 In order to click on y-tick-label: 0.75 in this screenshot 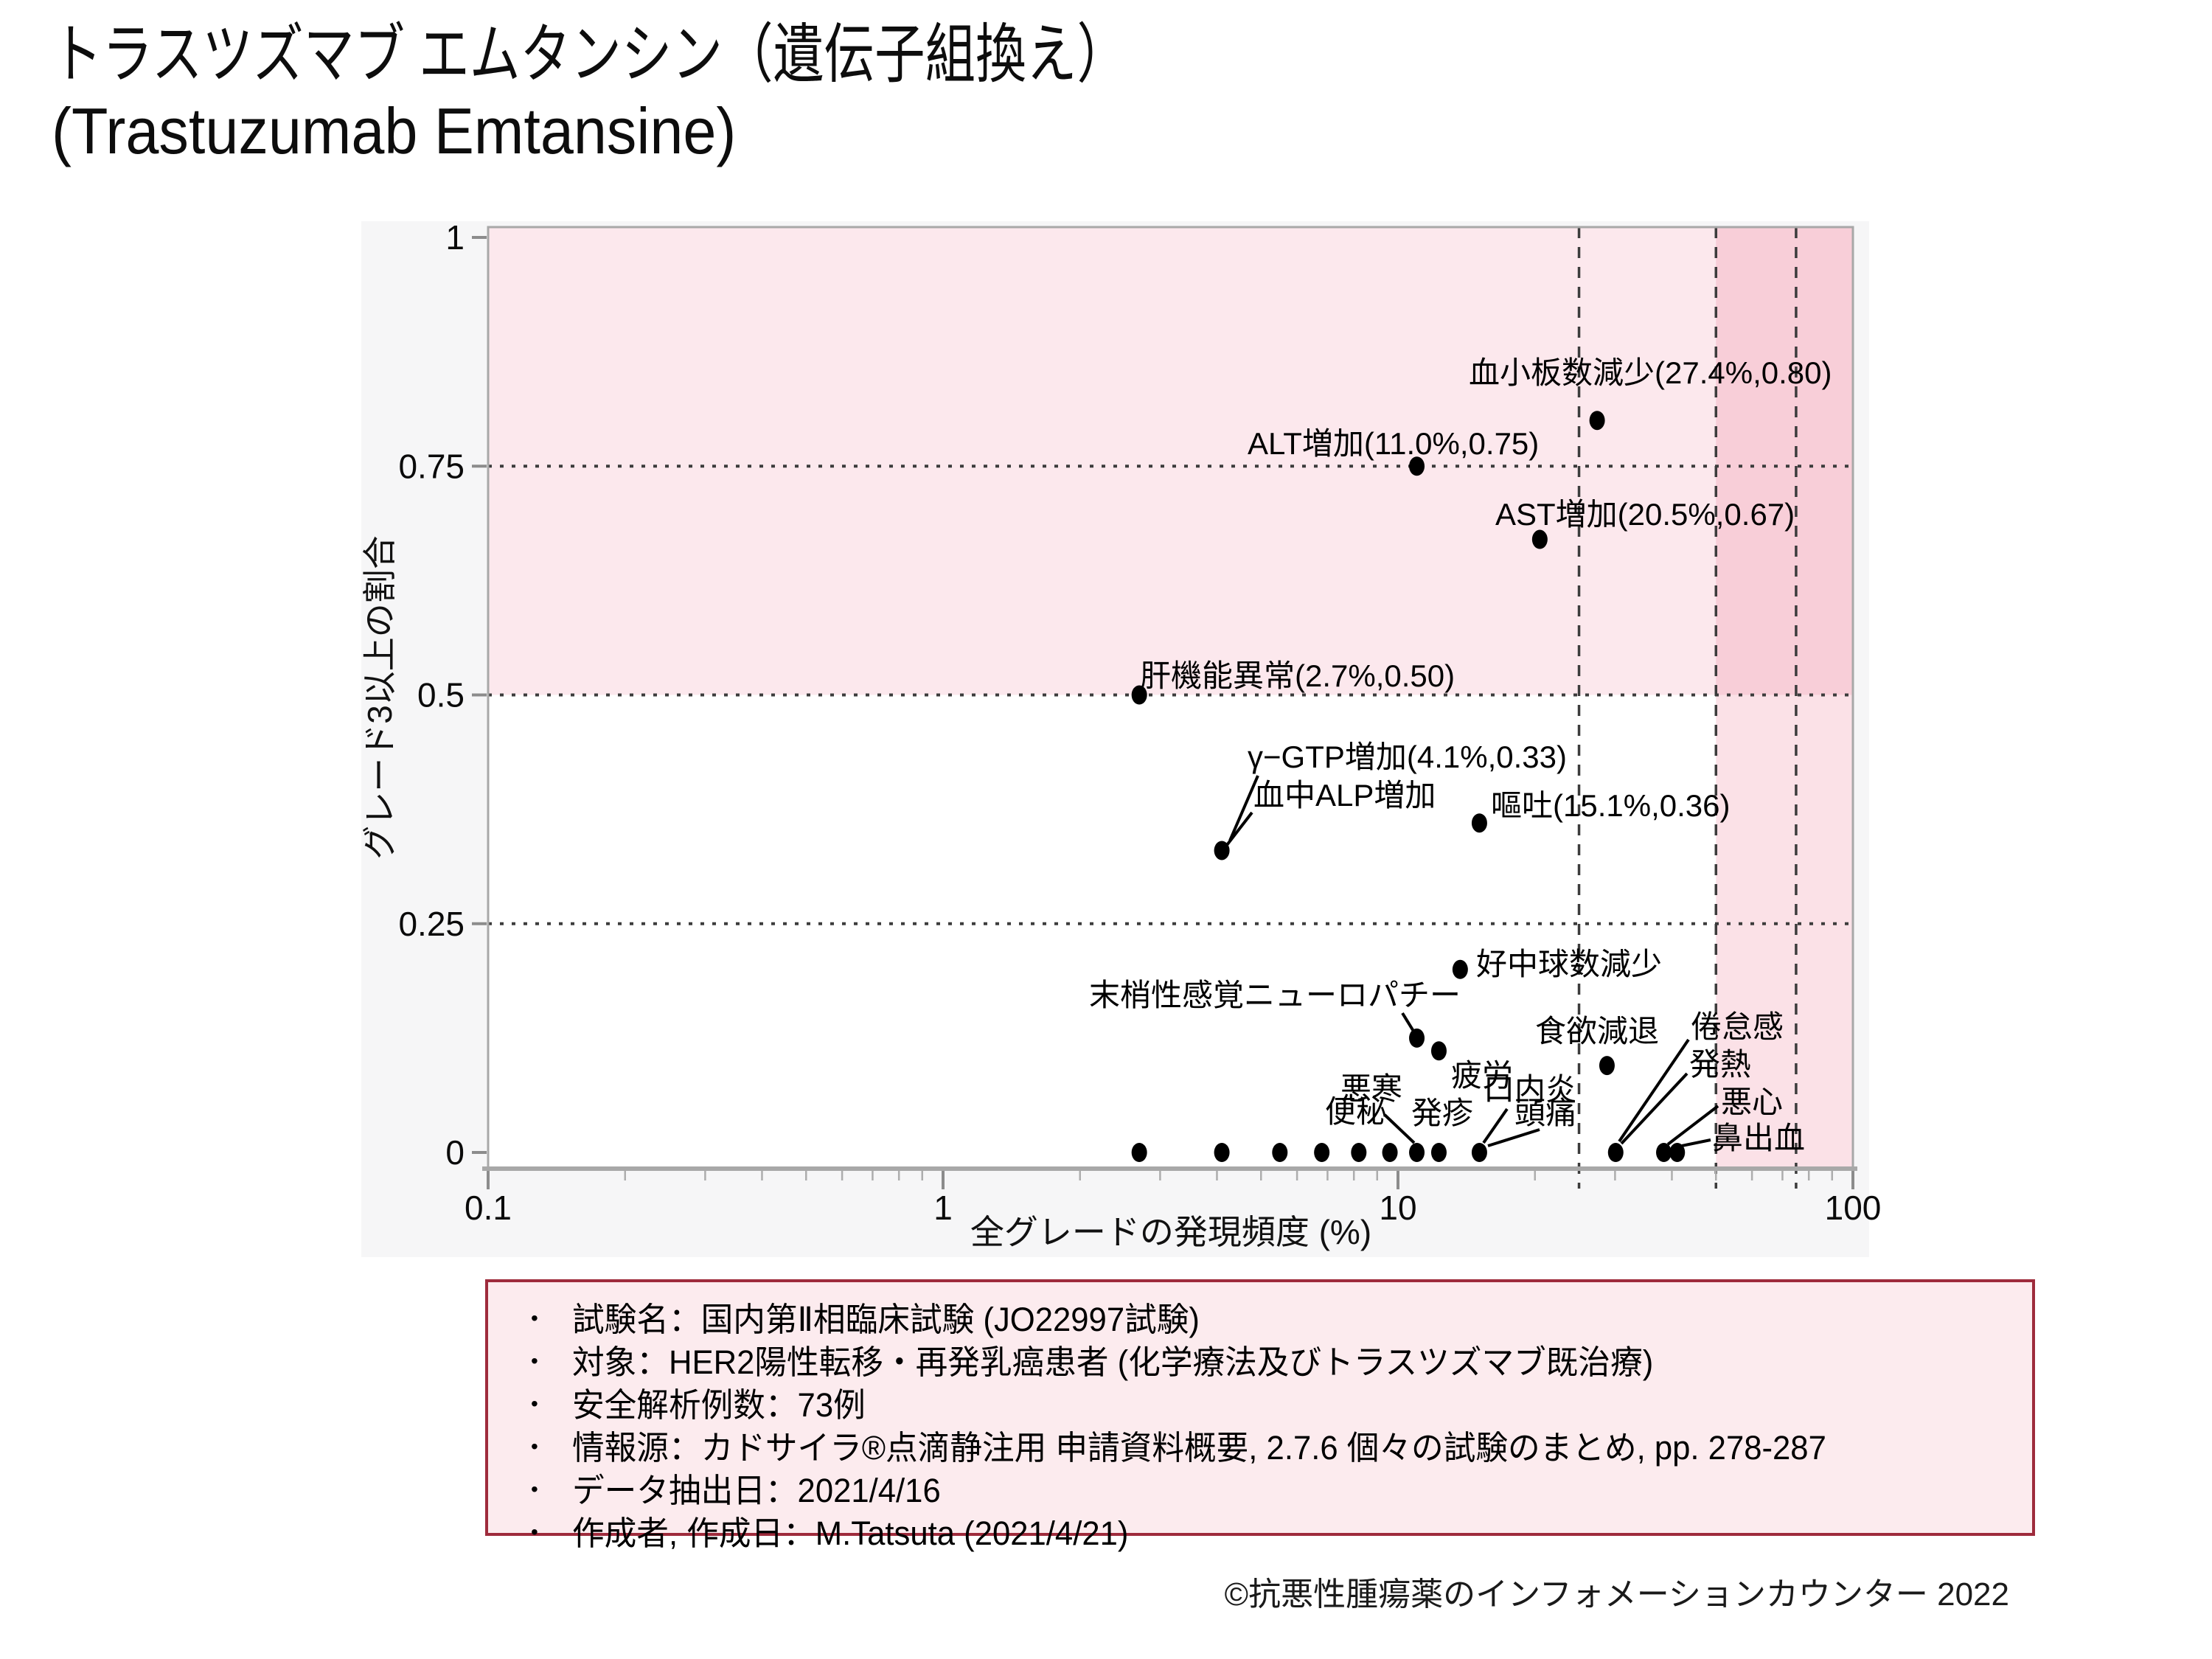, I will do `click(431, 466)`.